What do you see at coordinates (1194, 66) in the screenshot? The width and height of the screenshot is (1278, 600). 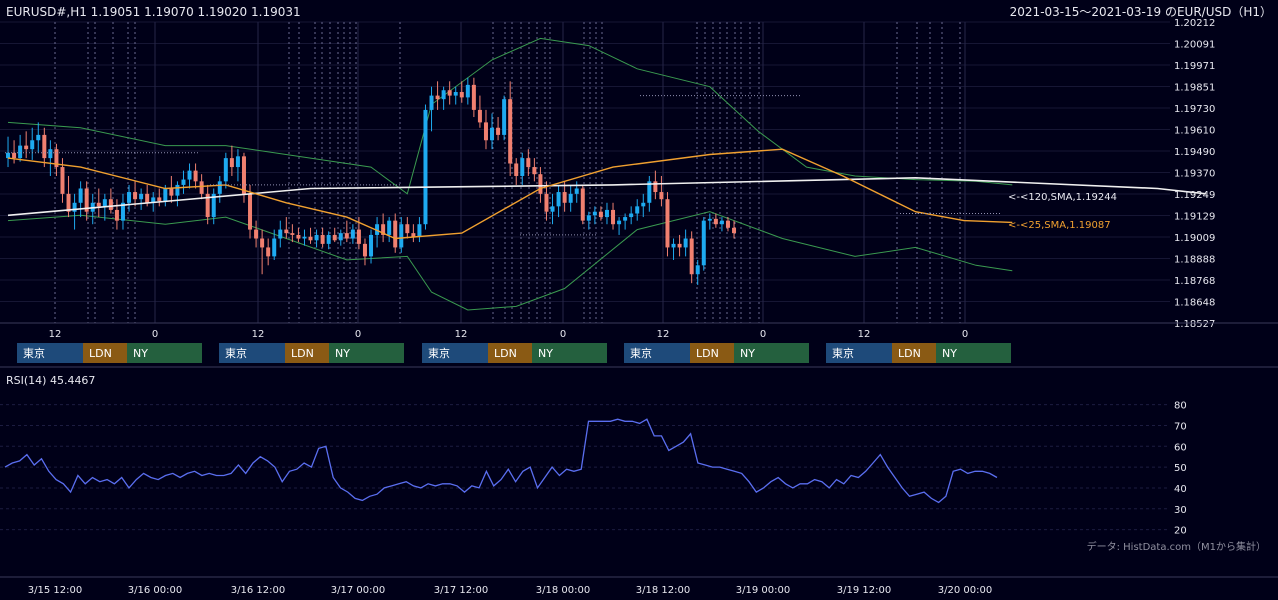 I see `price-tick-label: 1.19971` at bounding box center [1194, 66].